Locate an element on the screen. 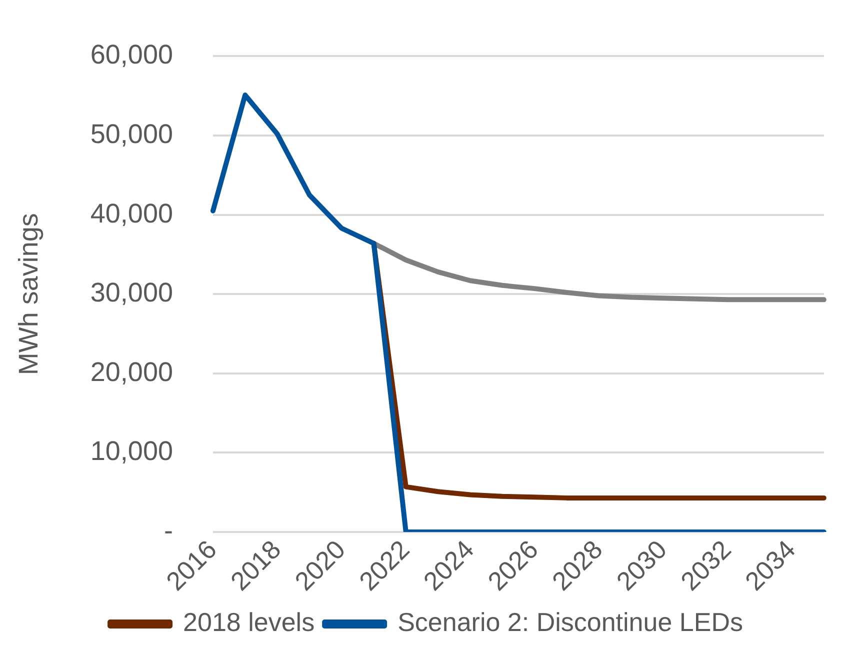 The height and width of the screenshot is (647, 849). legend-label: 2018 levels is located at coordinates (249, 622).